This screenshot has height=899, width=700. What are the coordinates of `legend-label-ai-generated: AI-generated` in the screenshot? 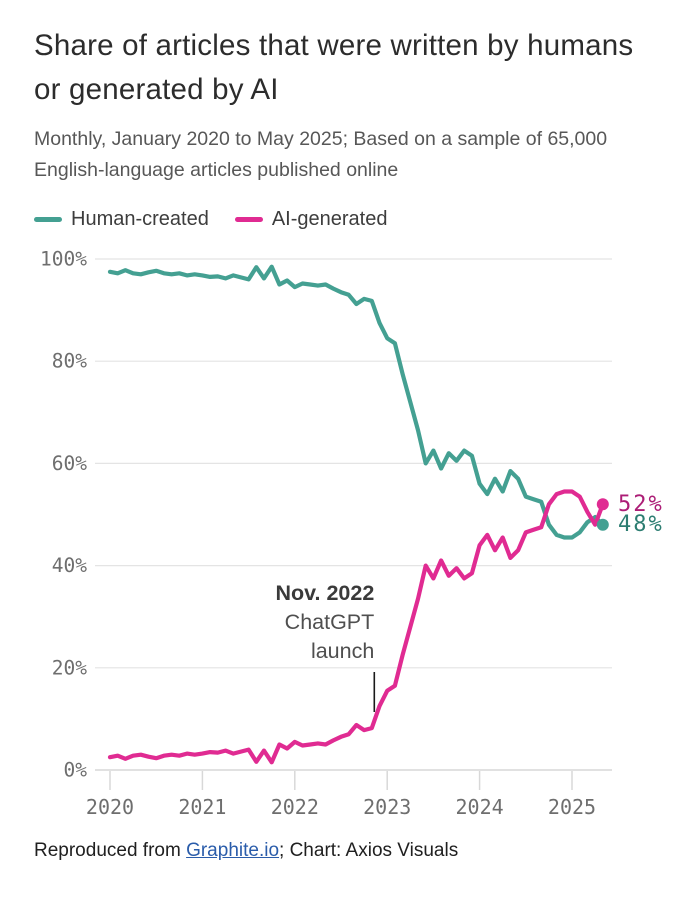 It's located at (329, 219).